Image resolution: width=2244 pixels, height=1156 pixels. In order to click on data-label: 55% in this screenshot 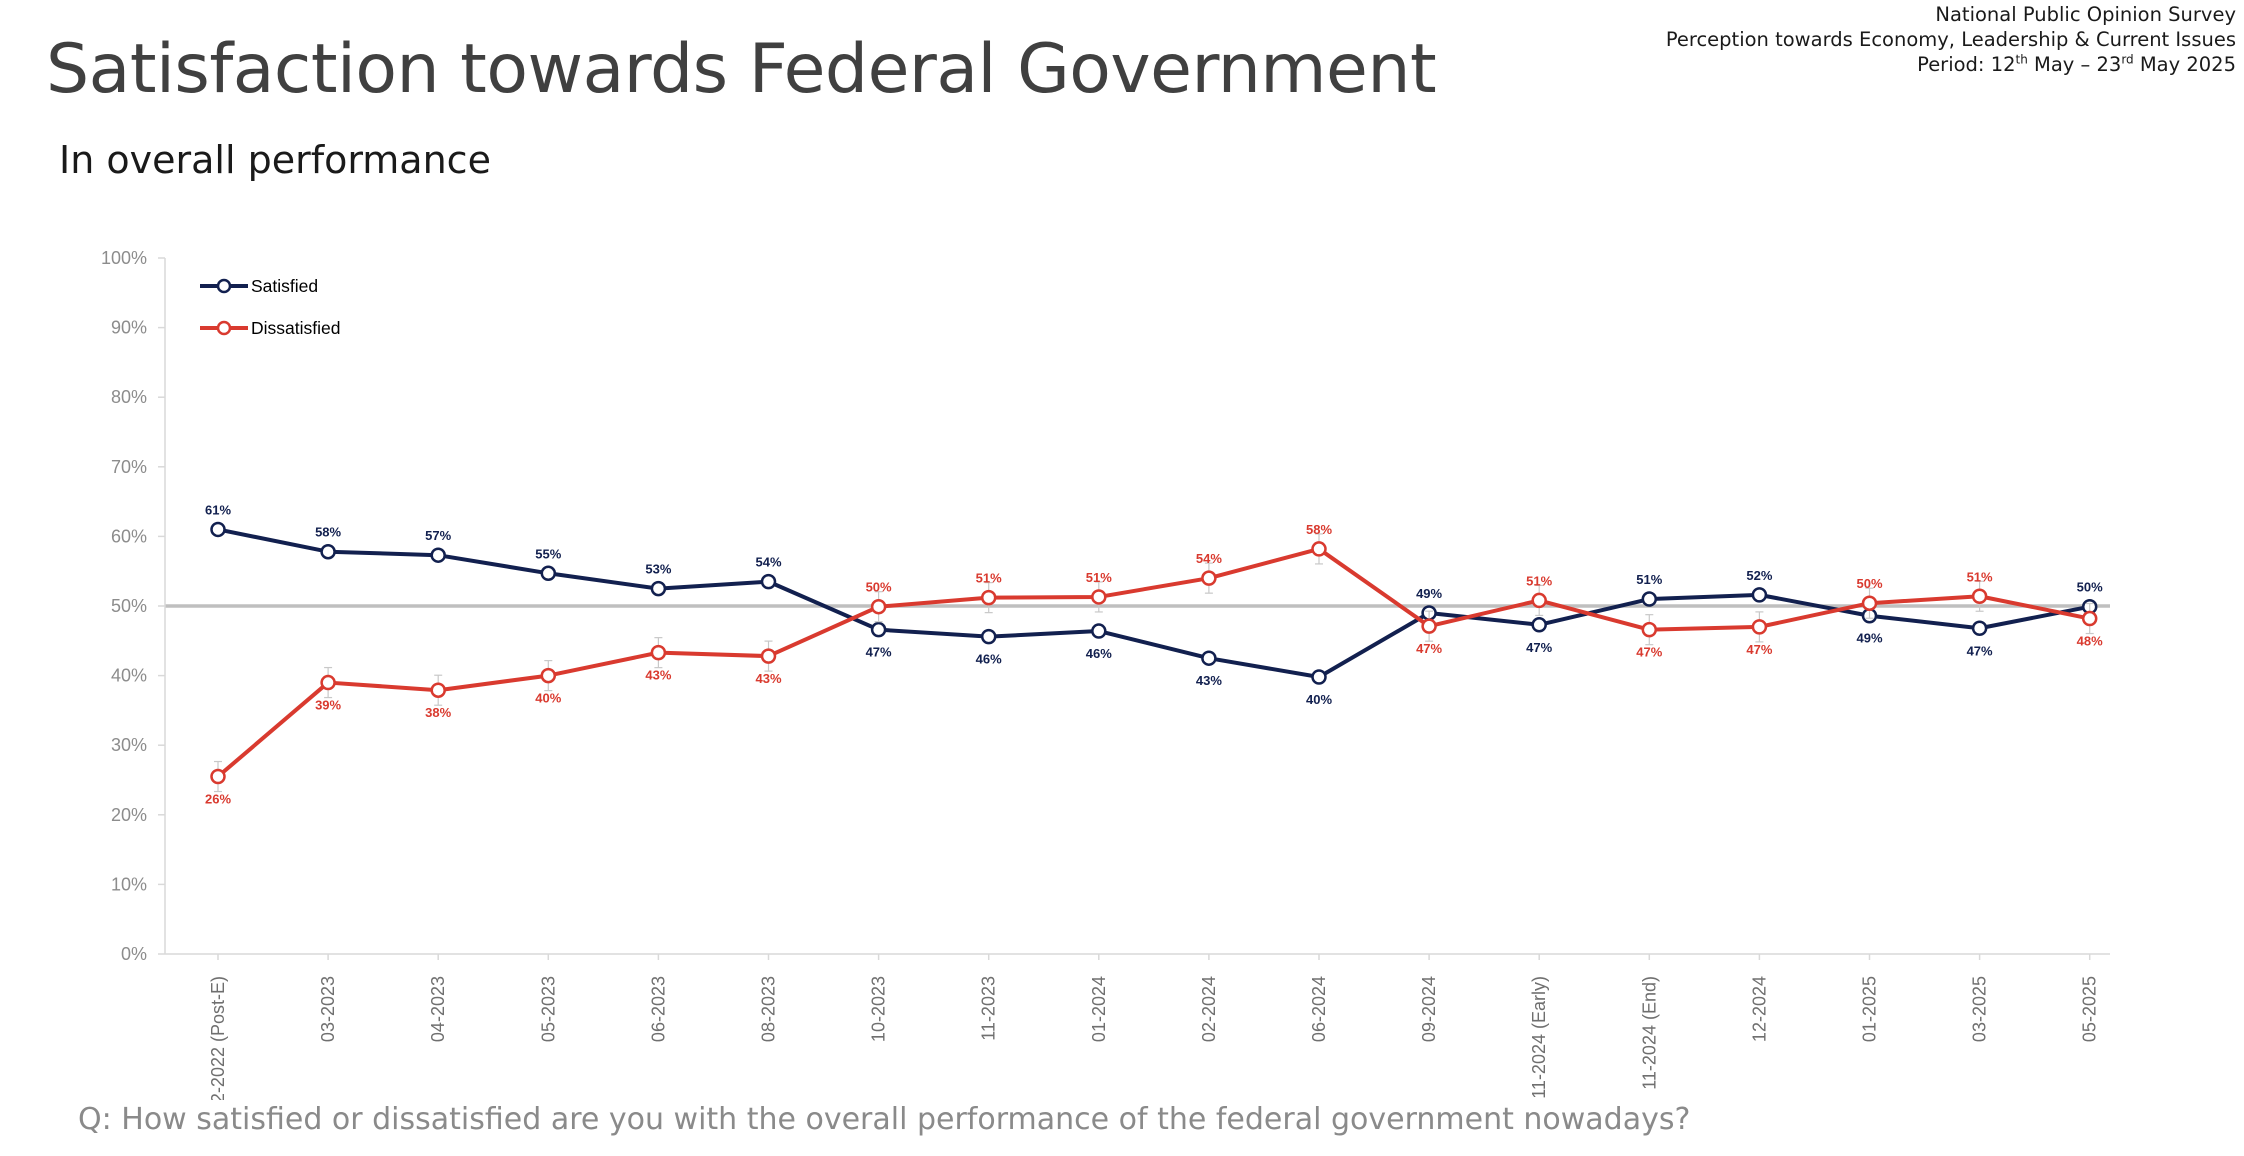, I will do `click(548, 553)`.